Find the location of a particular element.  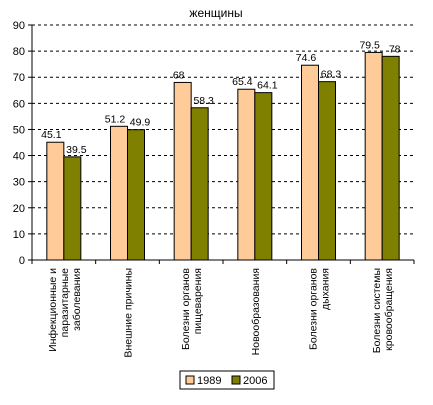

category-label: Болезни органов дыхания is located at coordinates (320, 309).